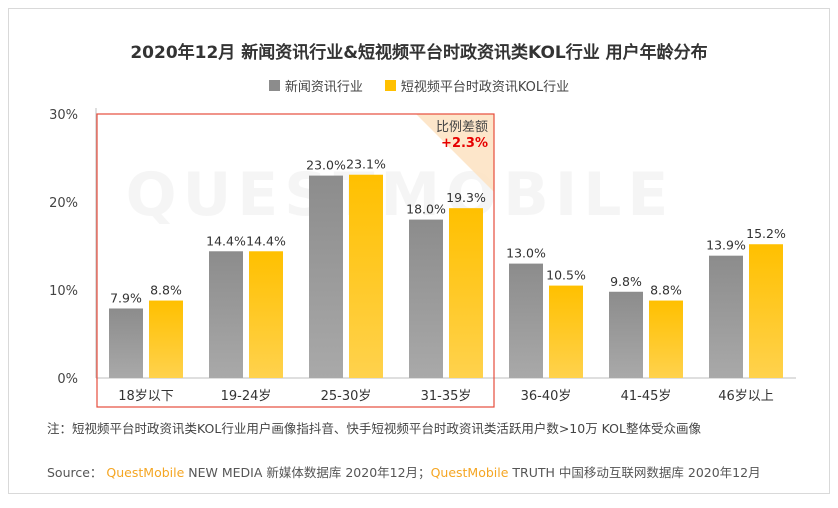 The width and height of the screenshot is (838, 508). What do you see at coordinates (67, 379) in the screenshot?
I see `y-tick-label: 0%` at bounding box center [67, 379].